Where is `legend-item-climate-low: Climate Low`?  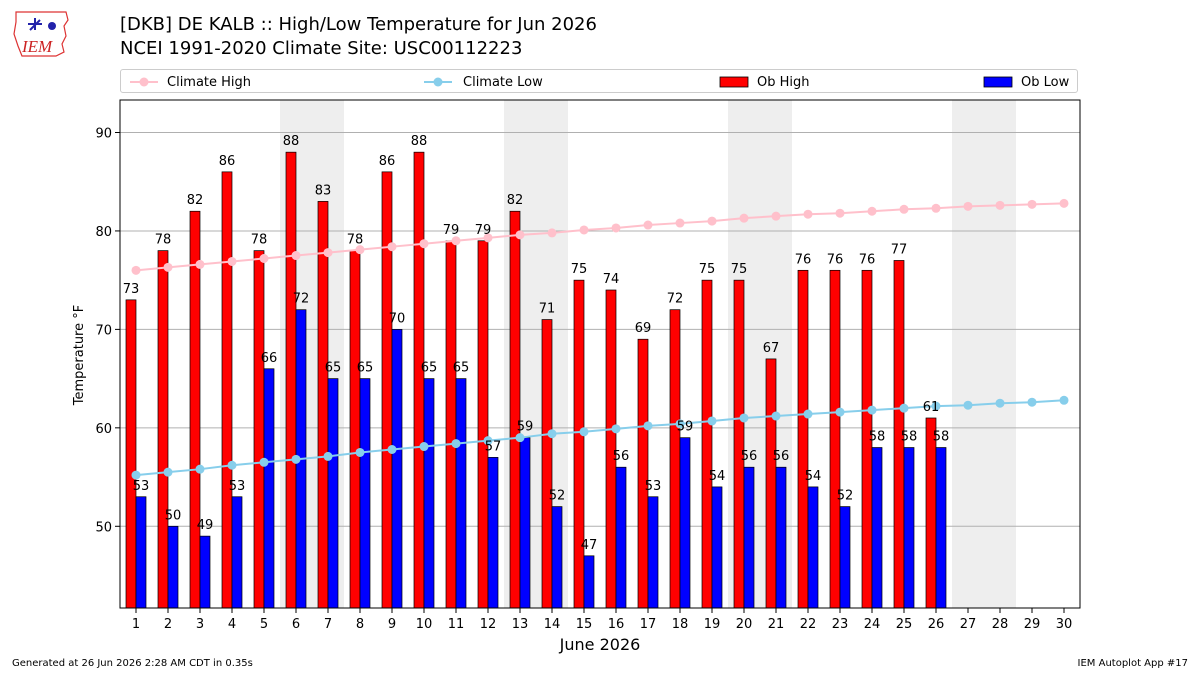 legend-item-climate-low: Climate Low is located at coordinates (483, 82).